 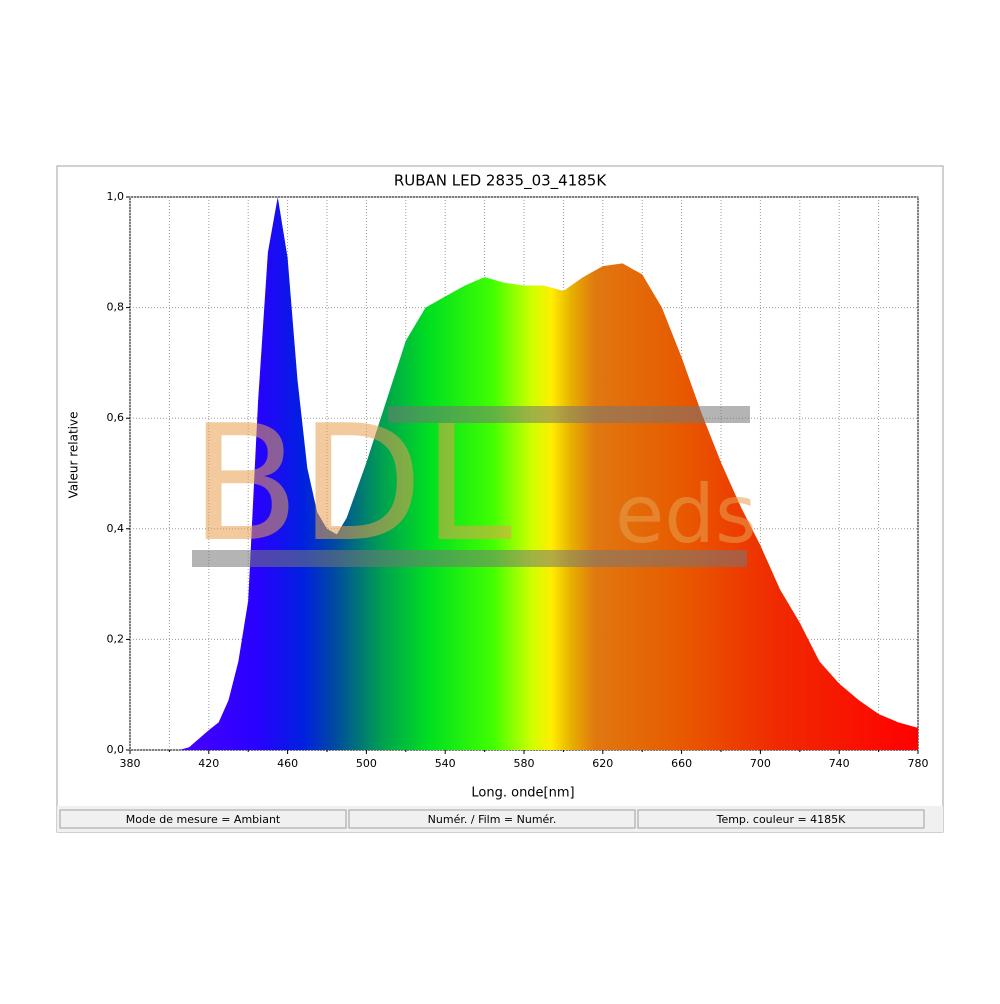 What do you see at coordinates (116, 307) in the screenshot?
I see `y-tick-label: 0,8` at bounding box center [116, 307].